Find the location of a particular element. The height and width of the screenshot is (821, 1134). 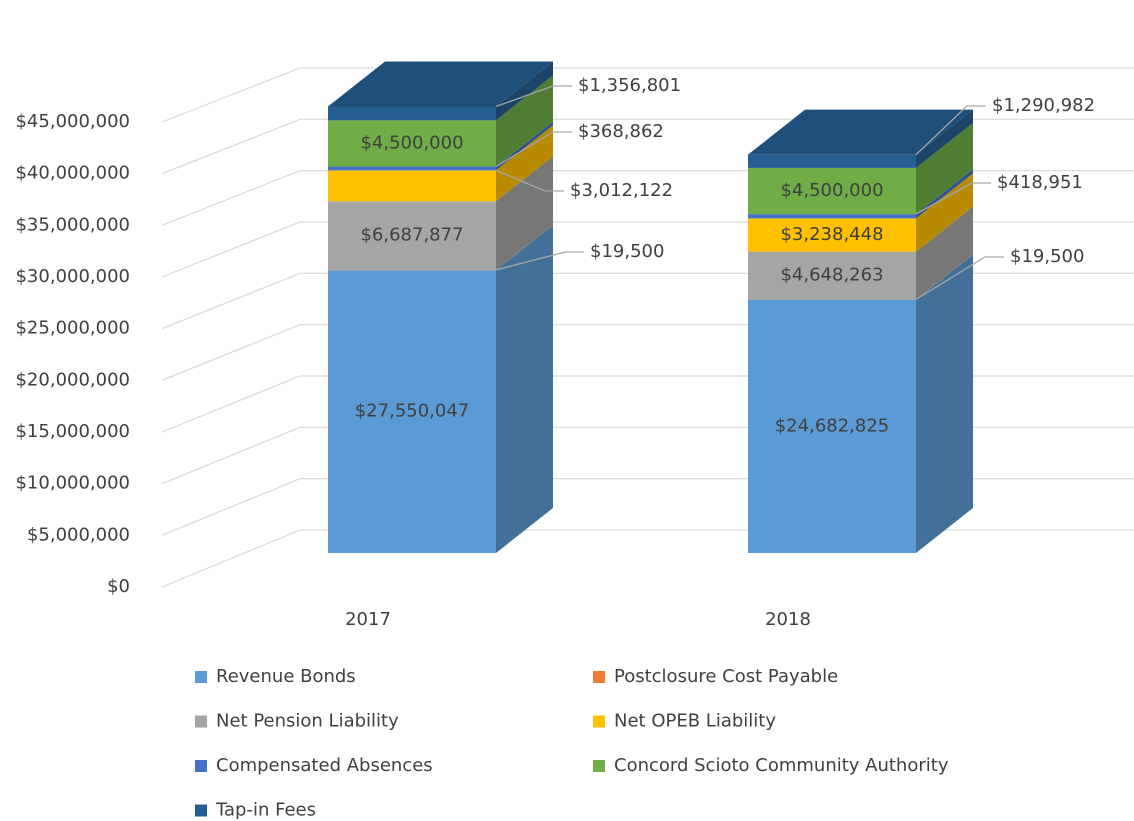

legend-label: Revenue Bonds is located at coordinates (286, 676).